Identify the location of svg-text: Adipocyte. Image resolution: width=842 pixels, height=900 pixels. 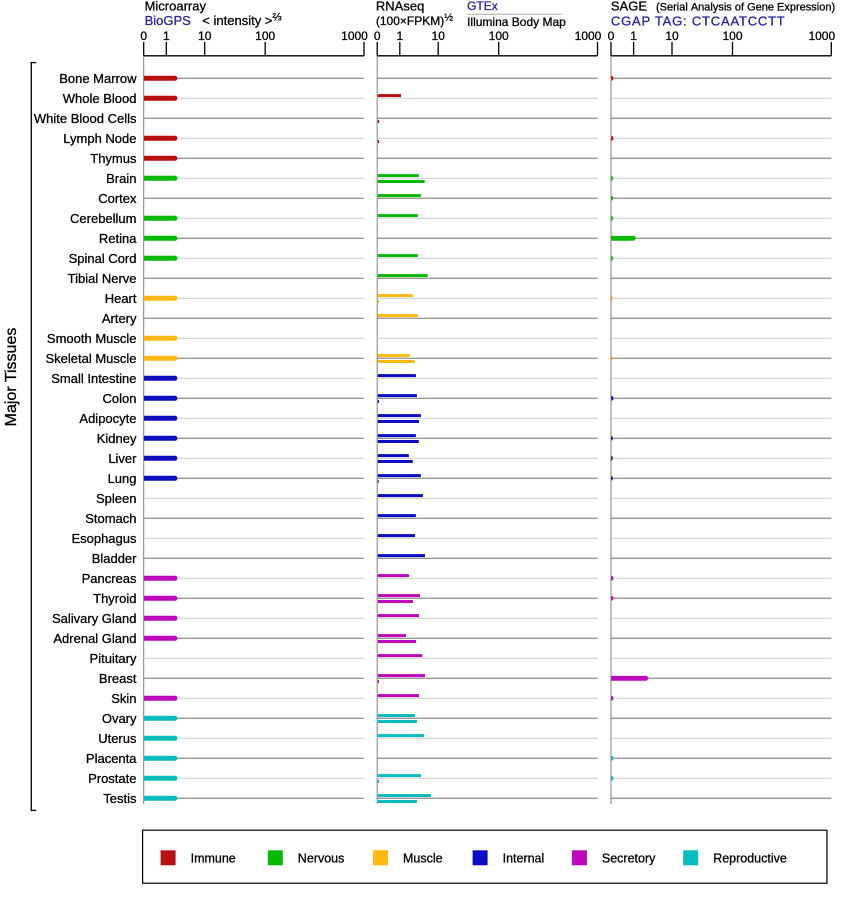
(107, 418).